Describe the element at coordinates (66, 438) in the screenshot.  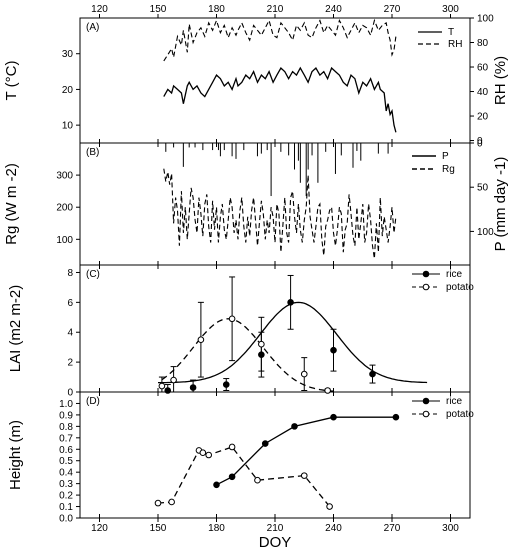
I see `y-left-tick-label: 0.7` at that location.